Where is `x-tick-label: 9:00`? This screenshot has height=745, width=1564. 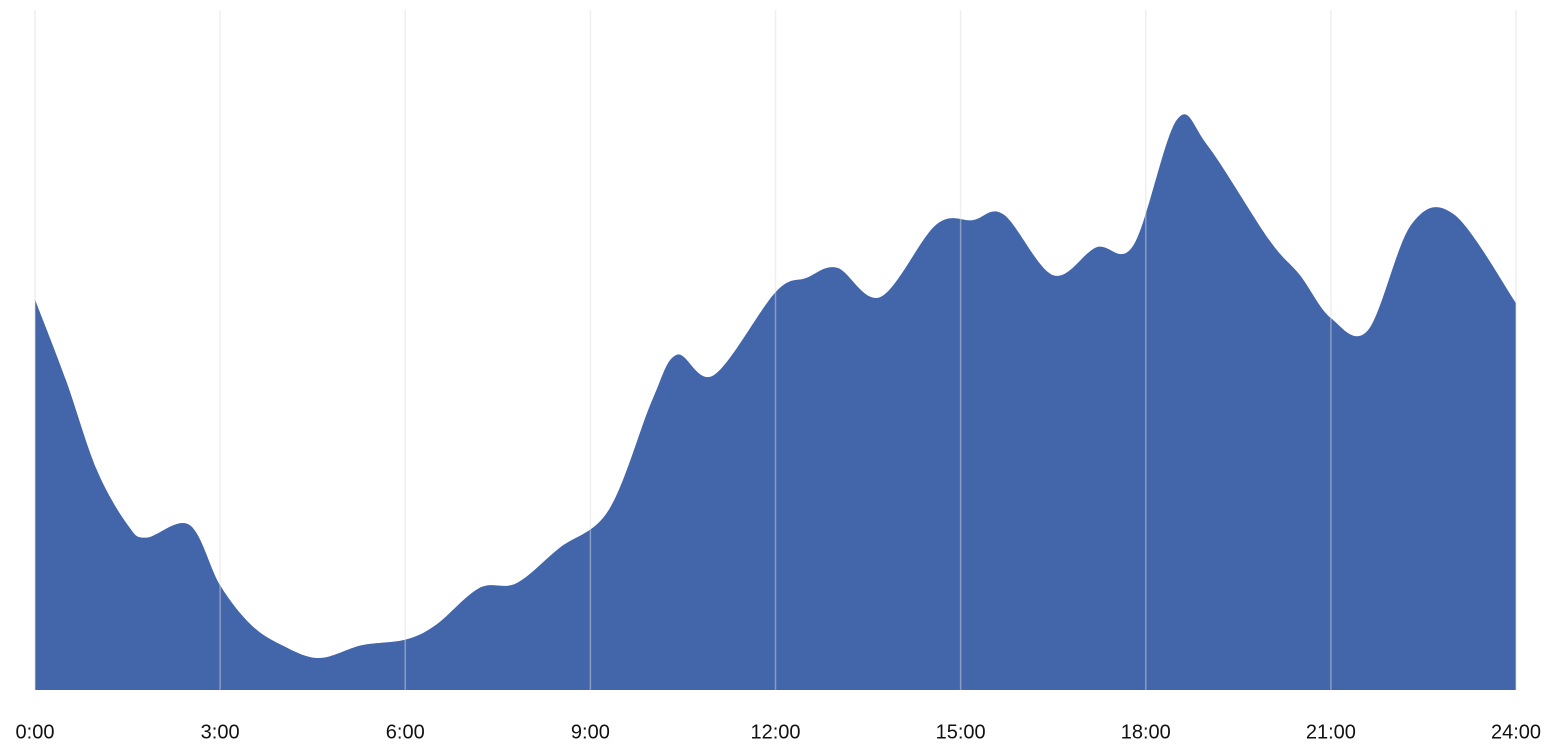
x-tick-label: 9:00 is located at coordinates (590, 732).